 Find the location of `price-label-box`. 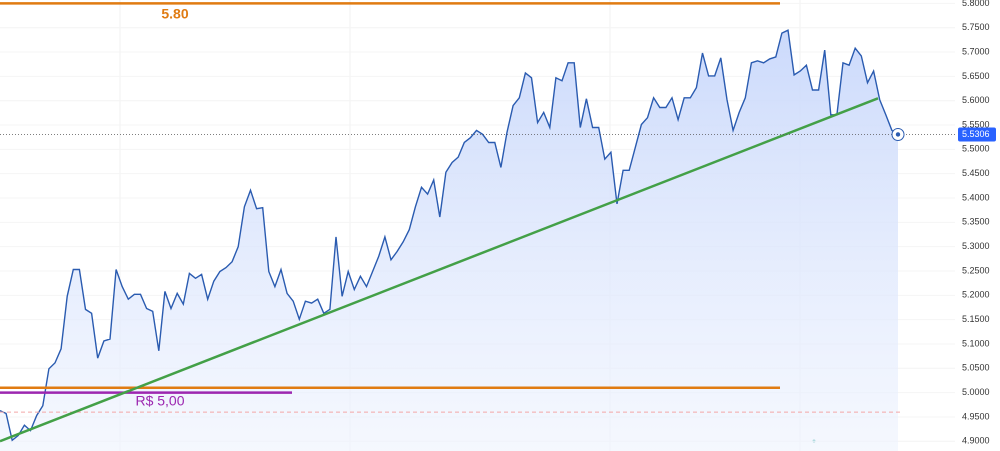

price-label-box is located at coordinates (977, 134).